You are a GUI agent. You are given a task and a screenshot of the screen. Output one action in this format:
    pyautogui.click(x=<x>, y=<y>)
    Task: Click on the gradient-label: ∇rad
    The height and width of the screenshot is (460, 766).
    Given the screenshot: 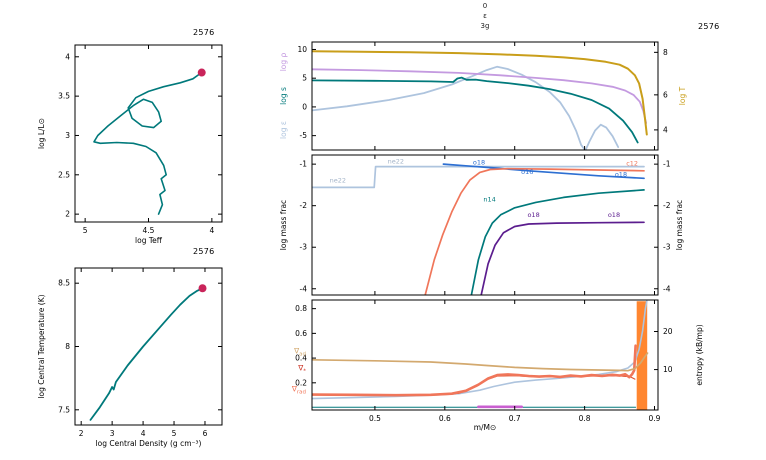 What is the action you would take?
    pyautogui.click(x=298, y=390)
    